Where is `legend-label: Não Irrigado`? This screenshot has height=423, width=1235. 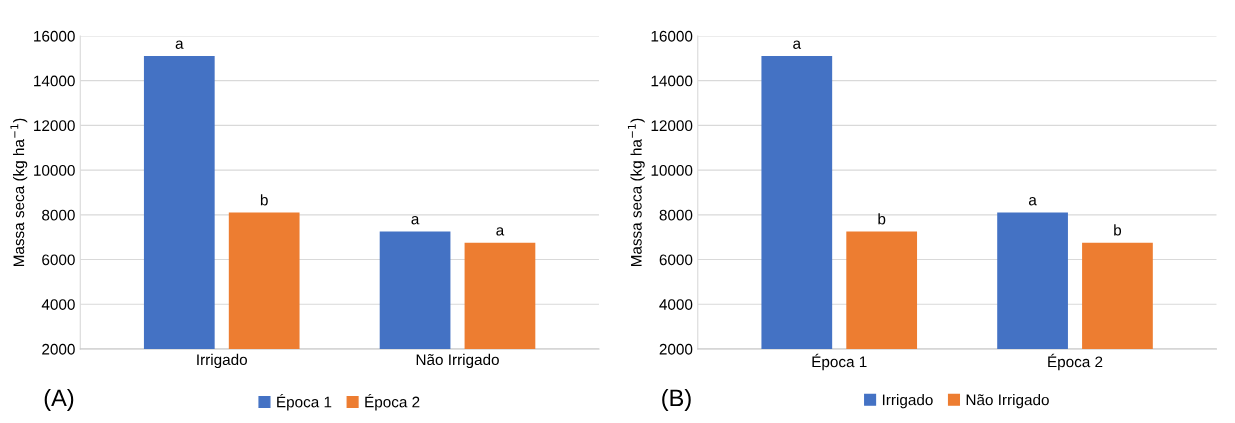
legend-label: Não Irrigado is located at coordinates (1007, 401).